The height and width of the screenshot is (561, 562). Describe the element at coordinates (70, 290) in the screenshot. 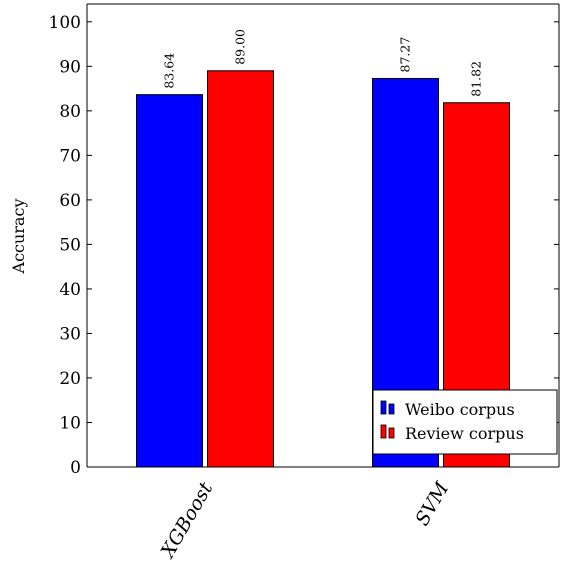

I see `y-tick-label: 40` at that location.